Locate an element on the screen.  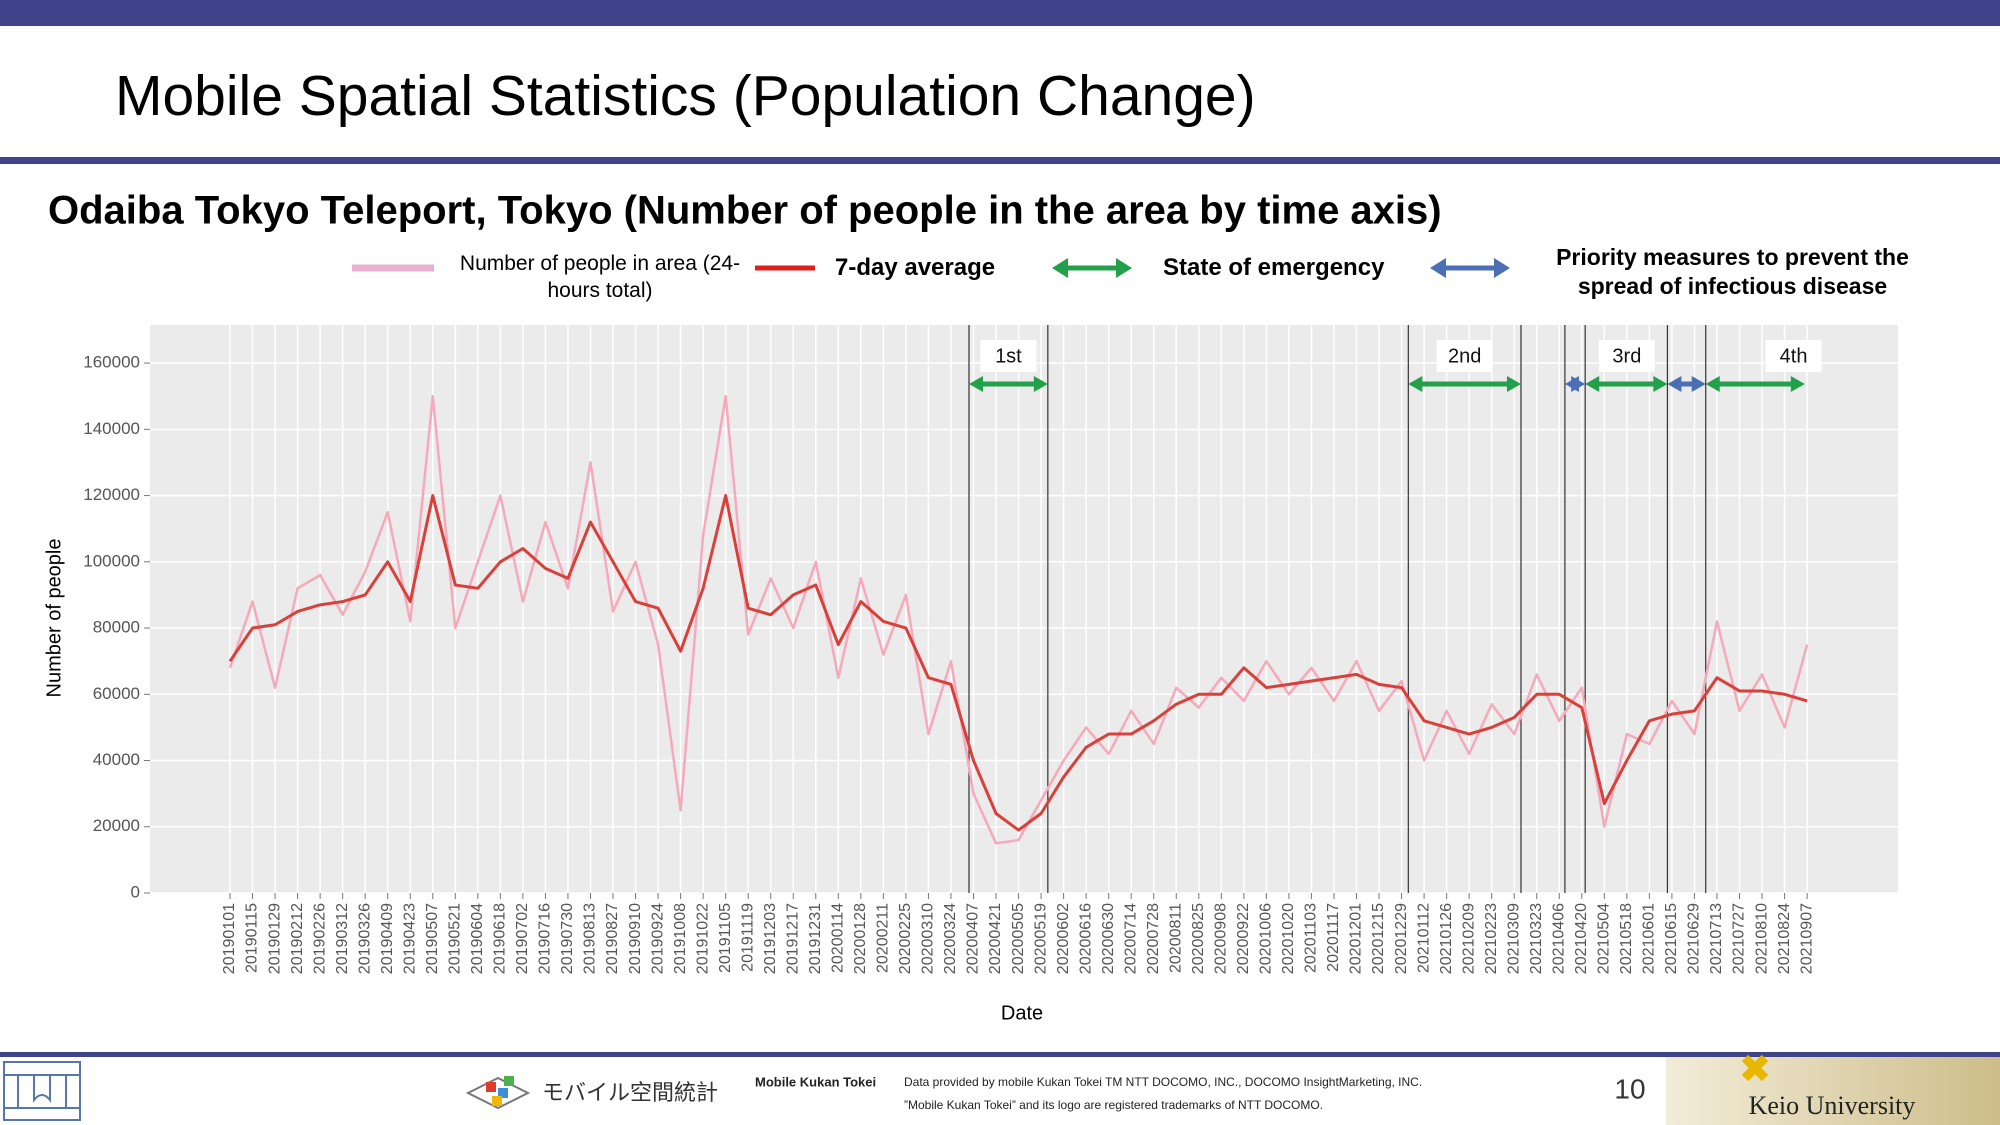
x-tick-label: 20210629 is located at coordinates (1694, 938).